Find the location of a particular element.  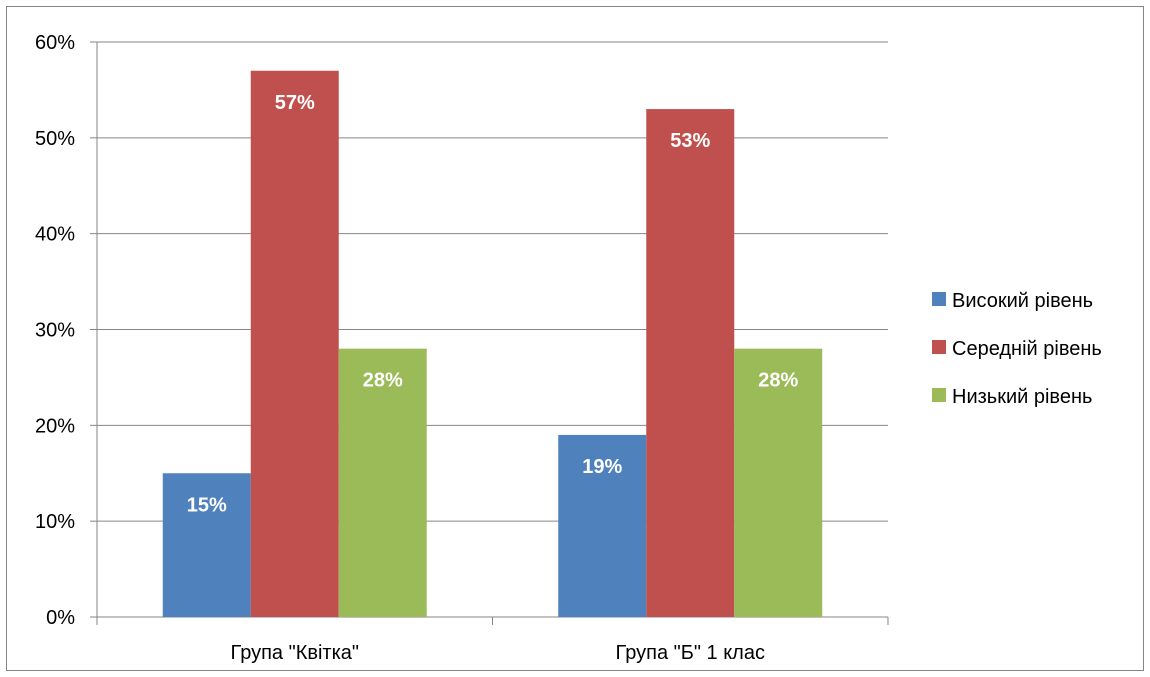

y-tick-label: 60% is located at coordinates (55, 43).